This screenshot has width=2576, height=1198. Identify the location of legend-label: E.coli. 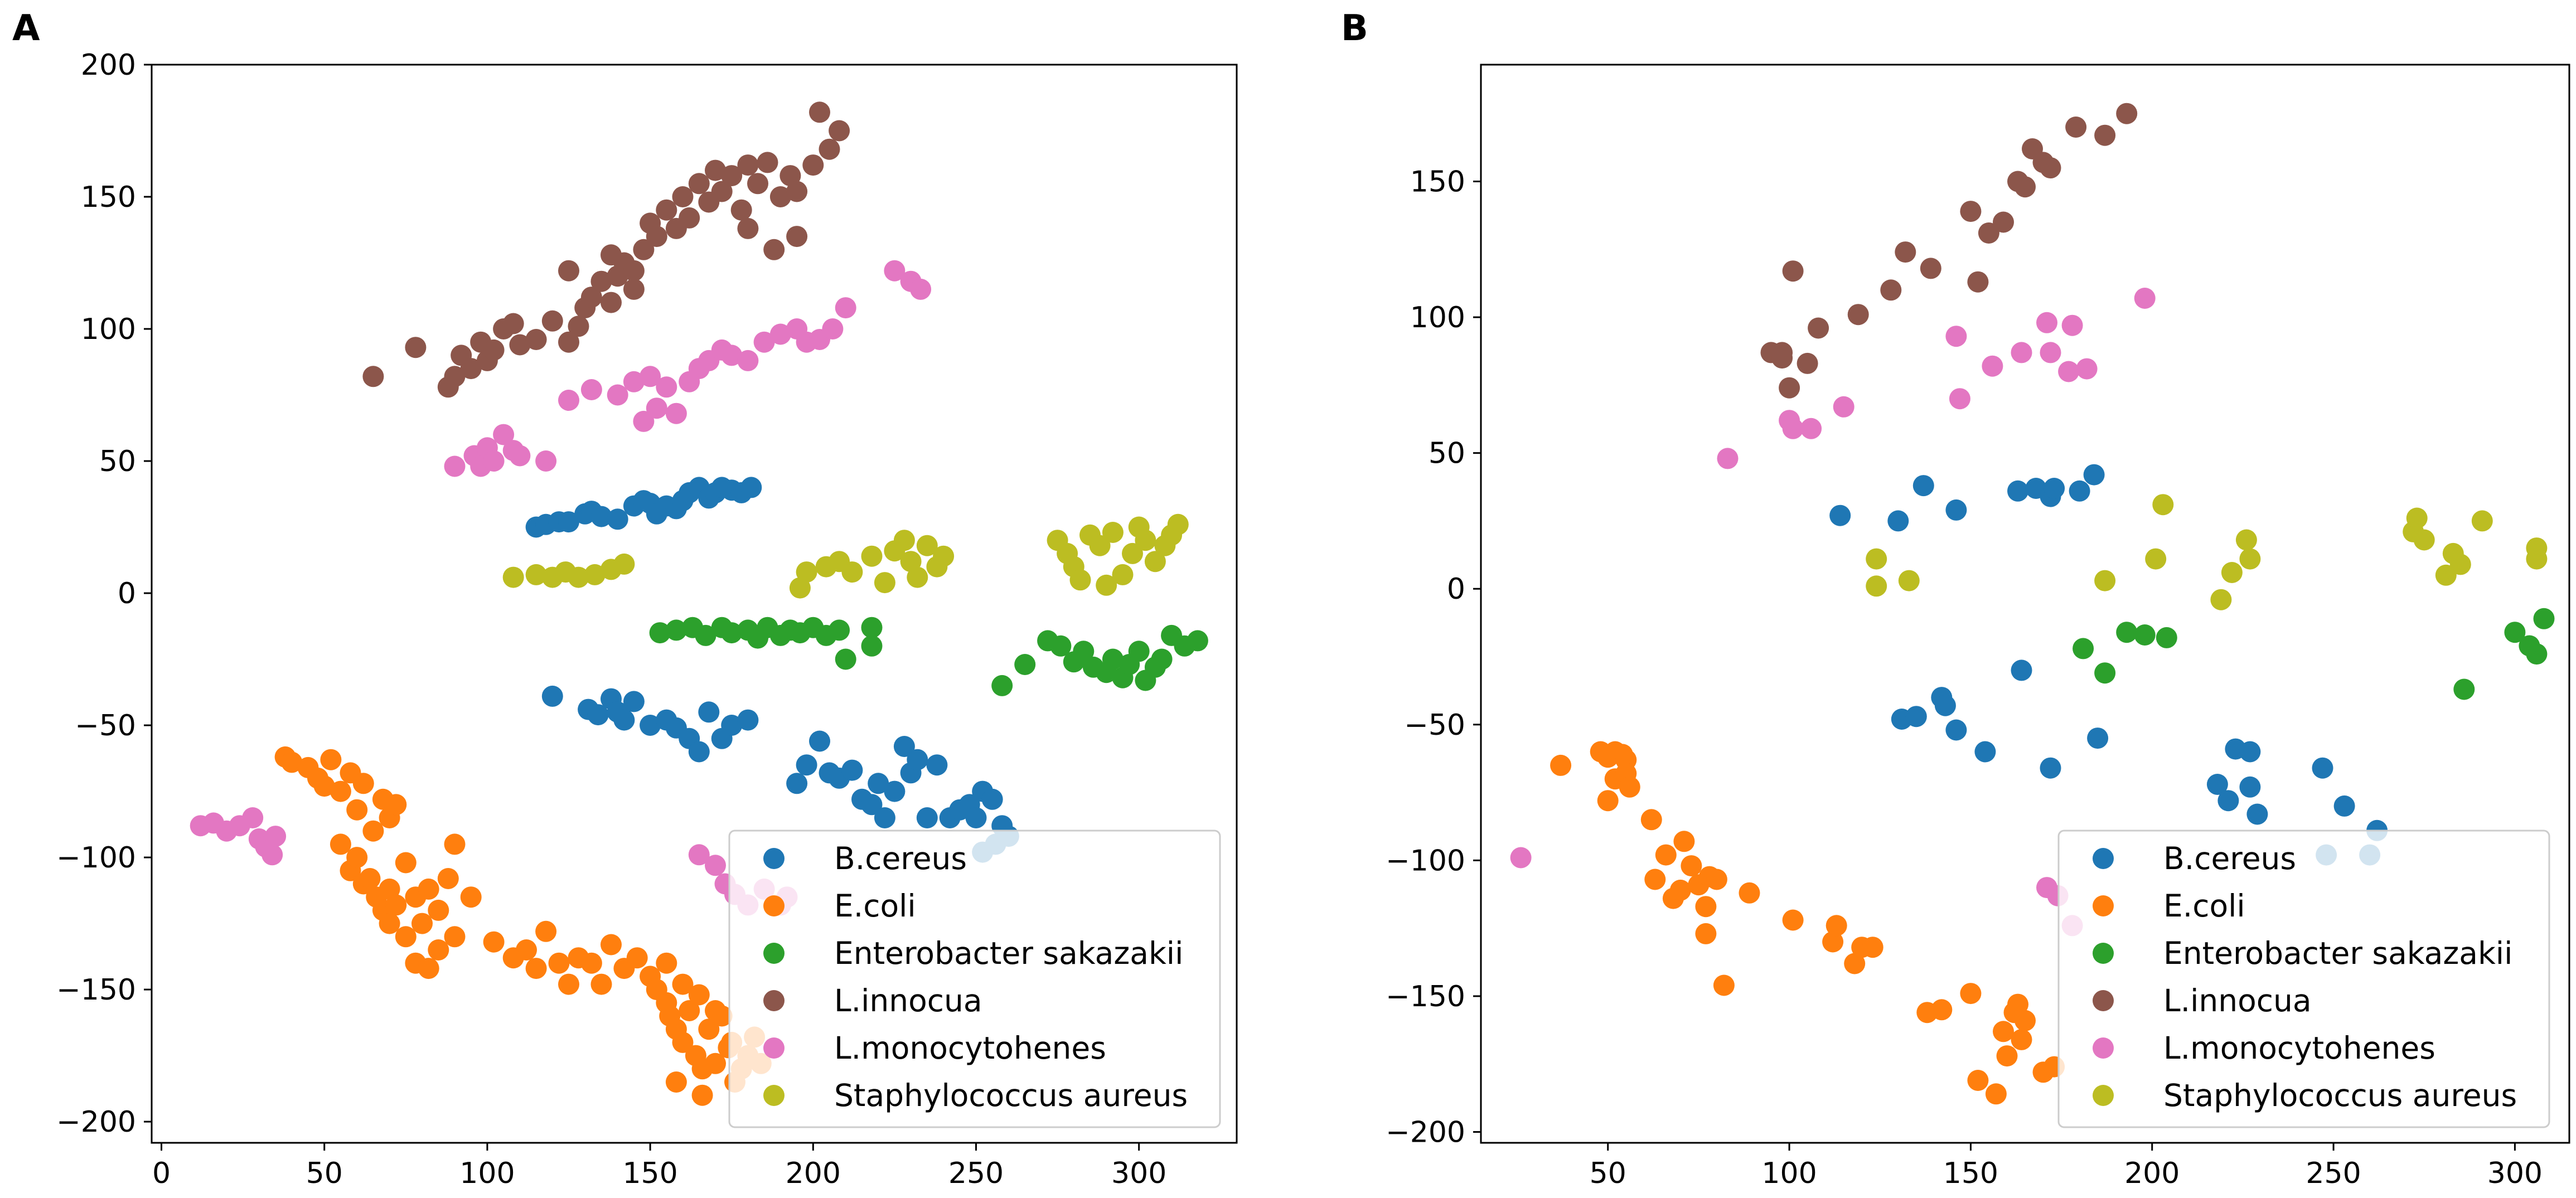
(2204, 906).